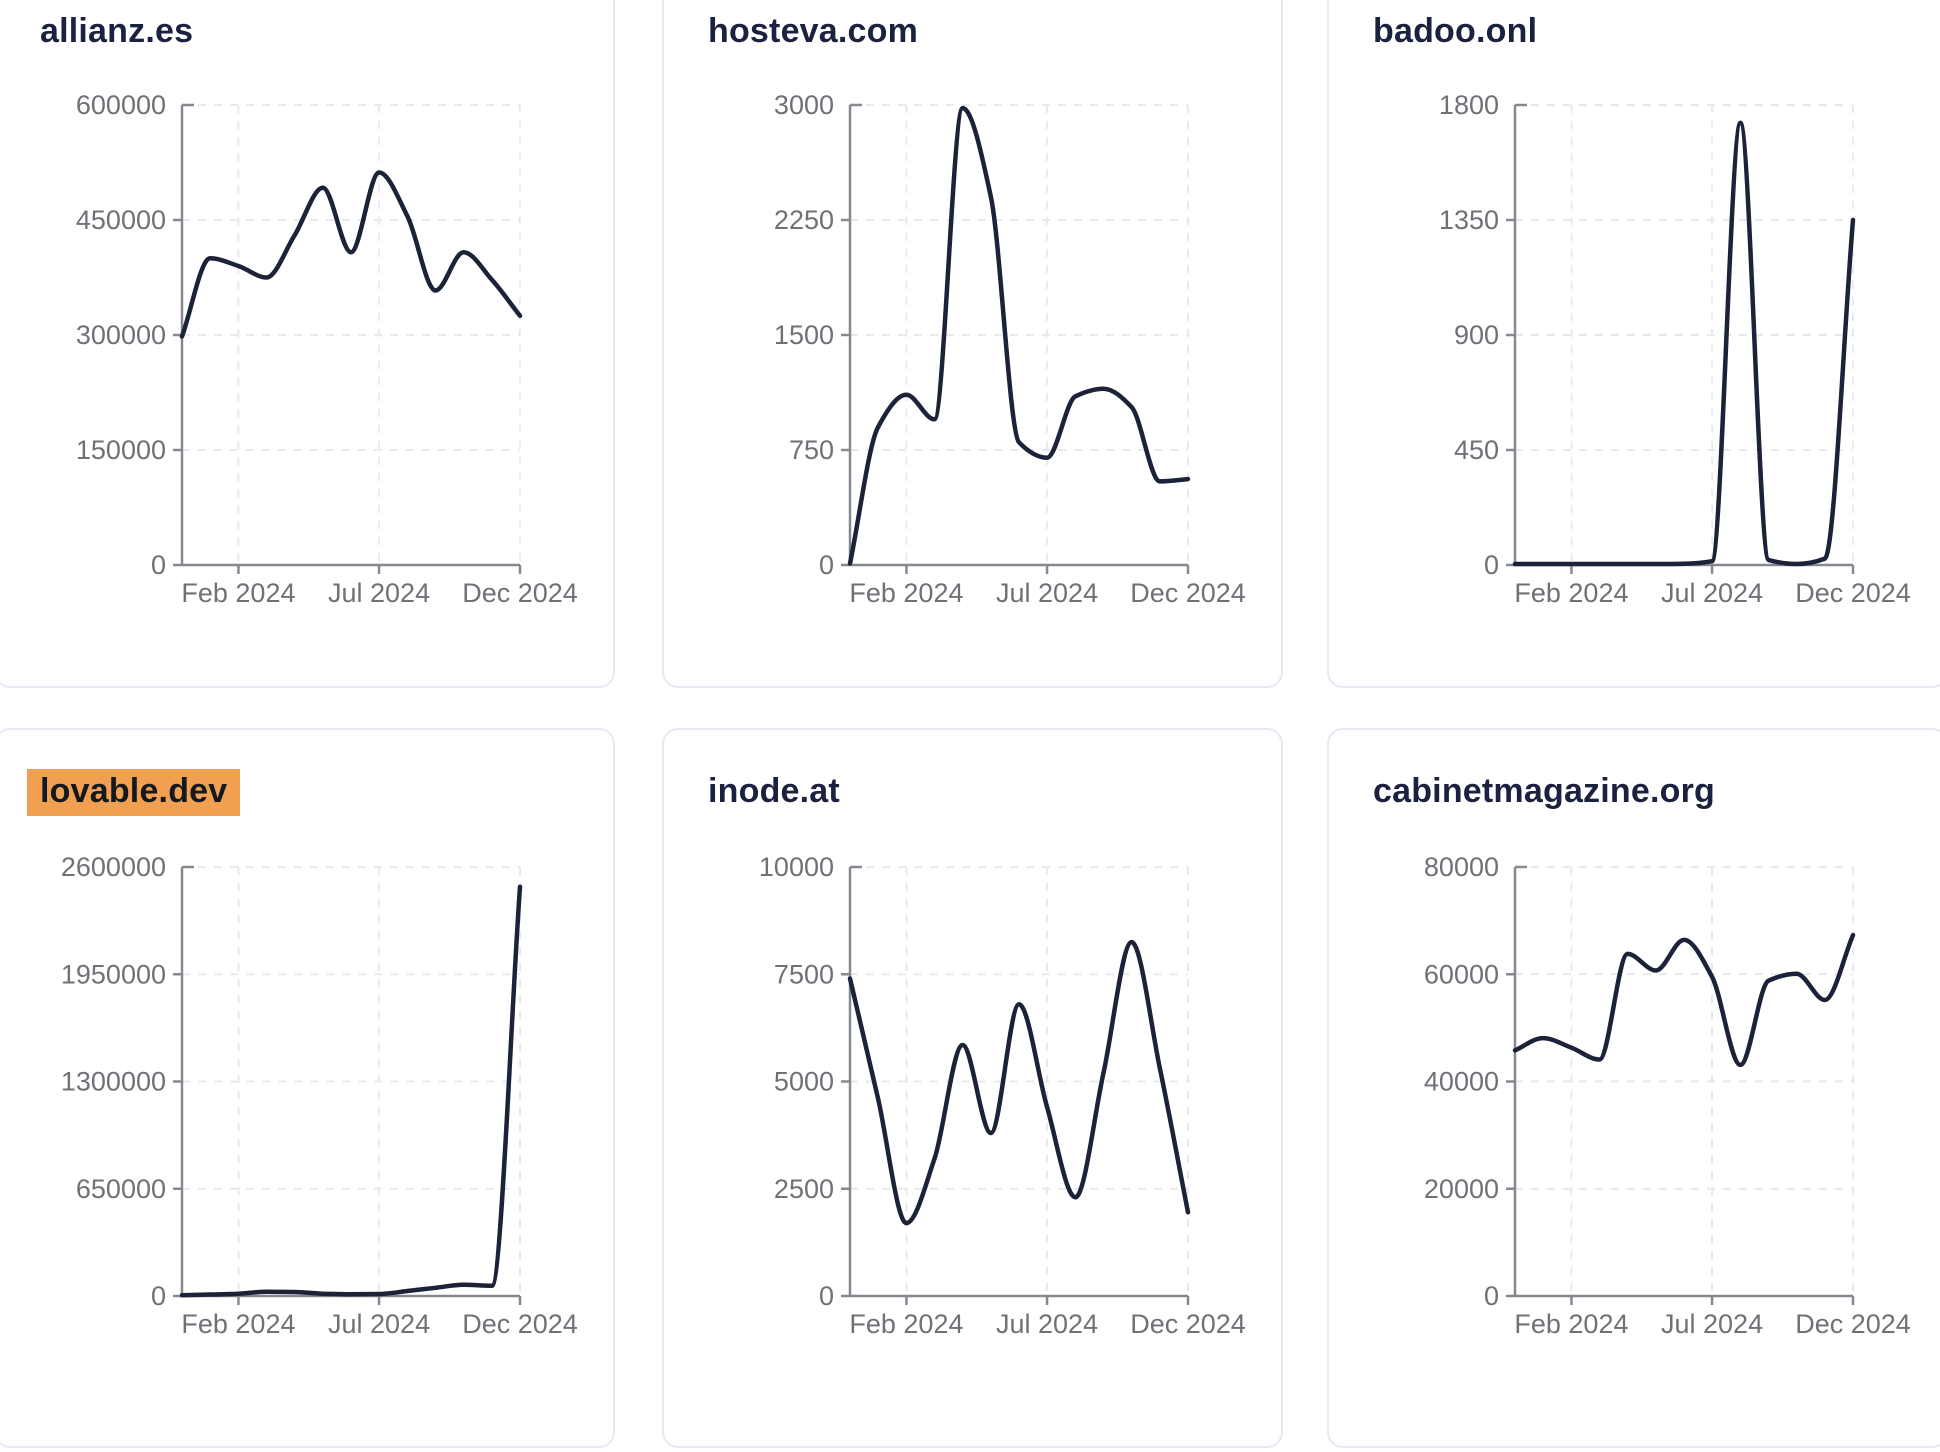  I want to click on card-title: badoo.onl, so click(1455, 31).